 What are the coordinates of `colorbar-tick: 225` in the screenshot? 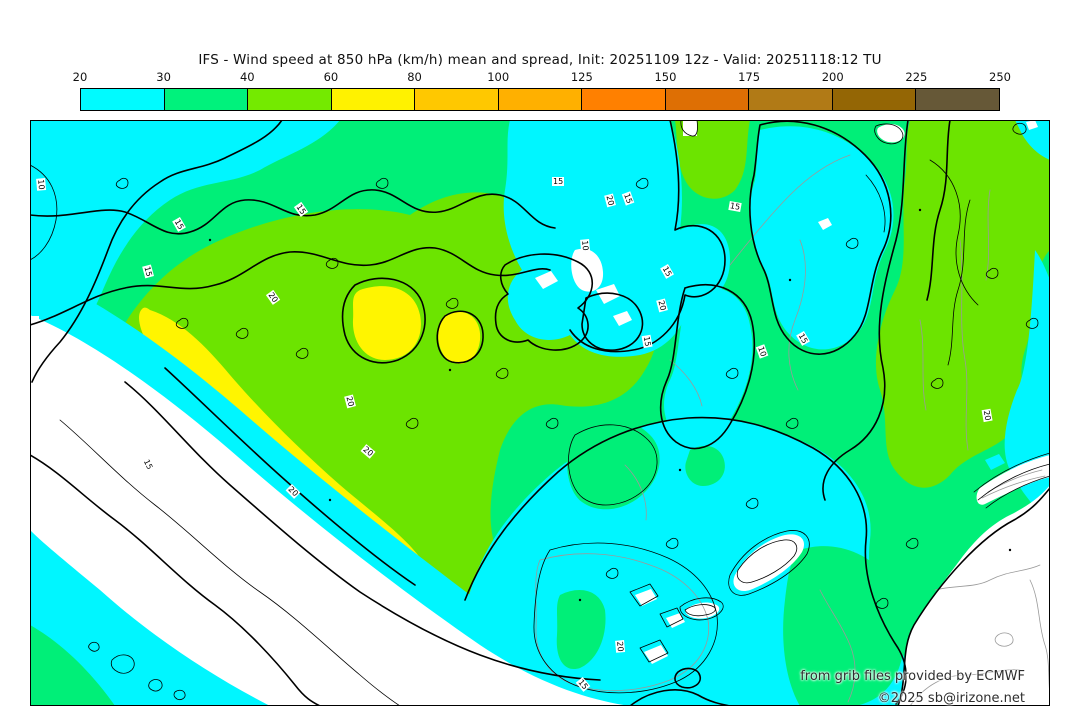 It's located at (916, 77).